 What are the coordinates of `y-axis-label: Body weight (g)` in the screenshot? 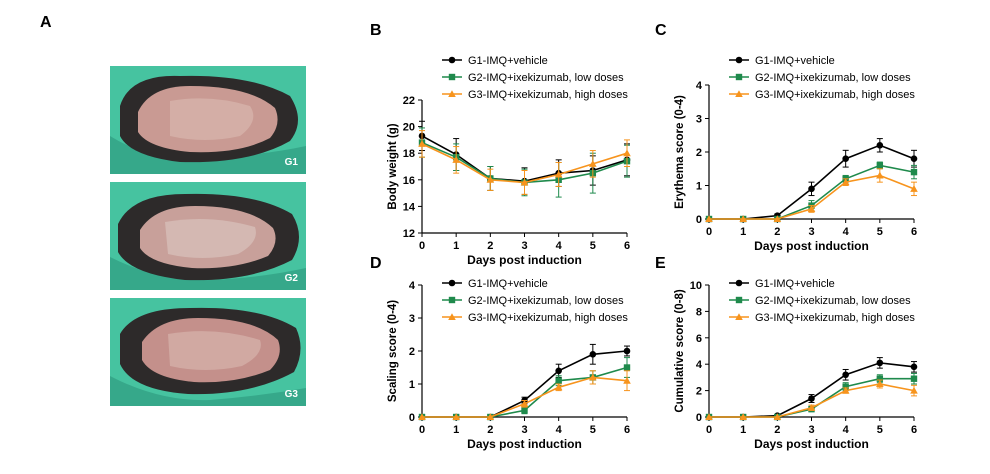 It's located at (393, 166).